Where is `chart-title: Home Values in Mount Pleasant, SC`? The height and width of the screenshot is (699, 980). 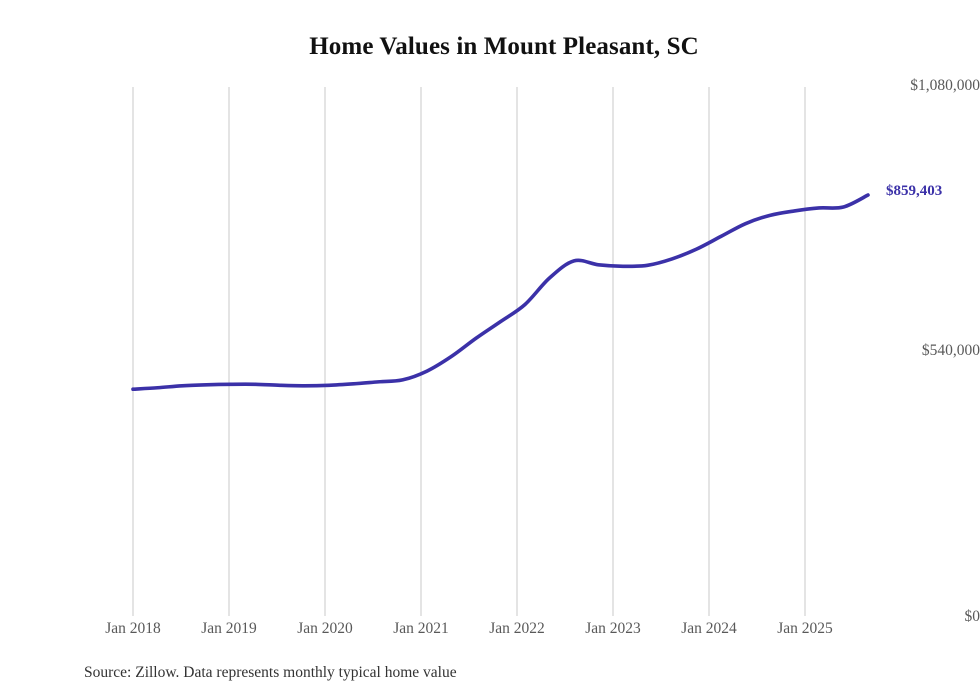
chart-title: Home Values in Mount Pleasant, SC is located at coordinates (504, 46).